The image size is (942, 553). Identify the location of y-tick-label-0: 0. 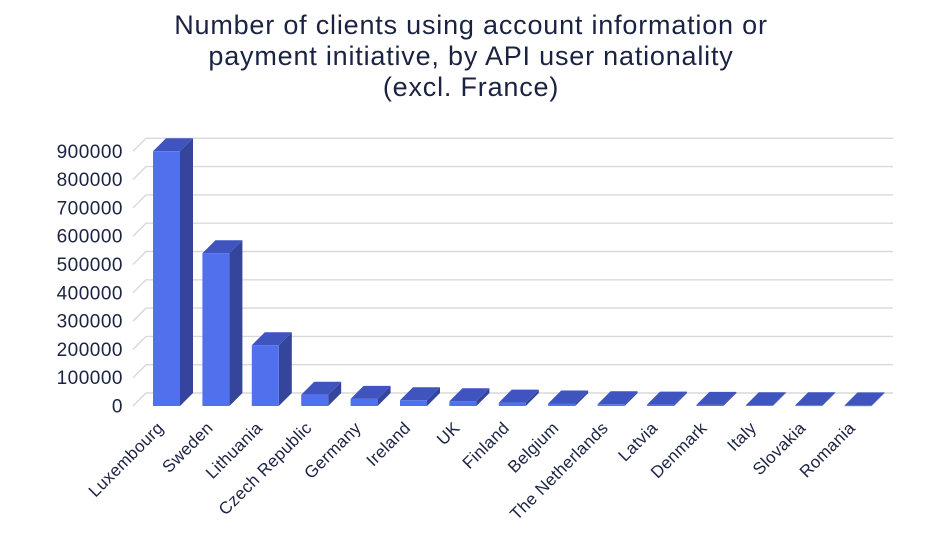
(117, 407).